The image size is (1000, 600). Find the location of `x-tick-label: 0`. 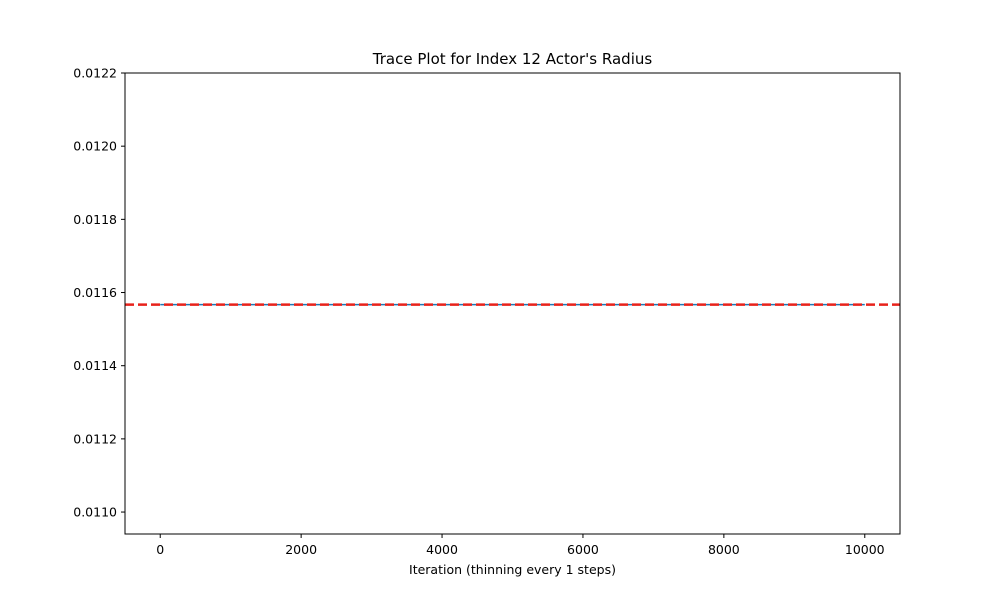

x-tick-label: 0 is located at coordinates (160, 549).